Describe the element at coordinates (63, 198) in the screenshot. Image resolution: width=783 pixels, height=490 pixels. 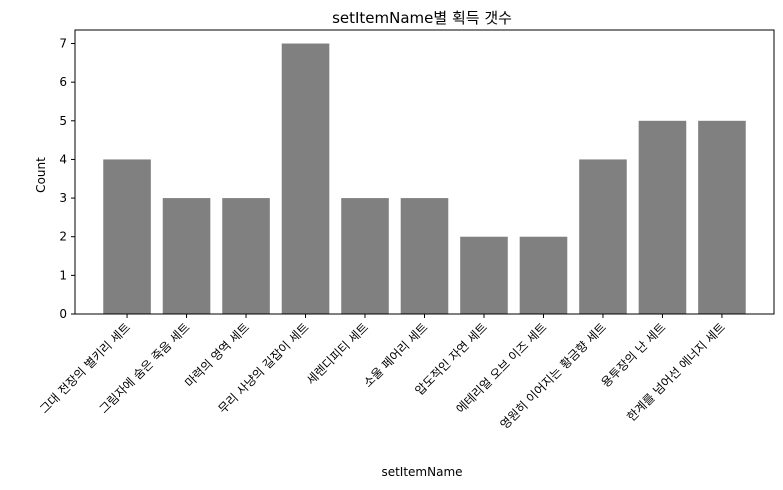
I see `y-tick-label: 3` at that location.